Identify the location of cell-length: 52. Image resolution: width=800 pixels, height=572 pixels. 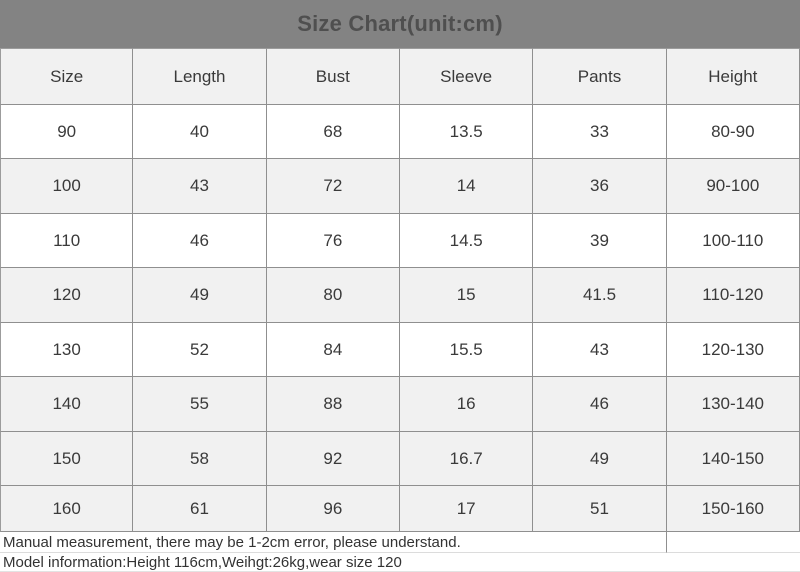
(200, 350).